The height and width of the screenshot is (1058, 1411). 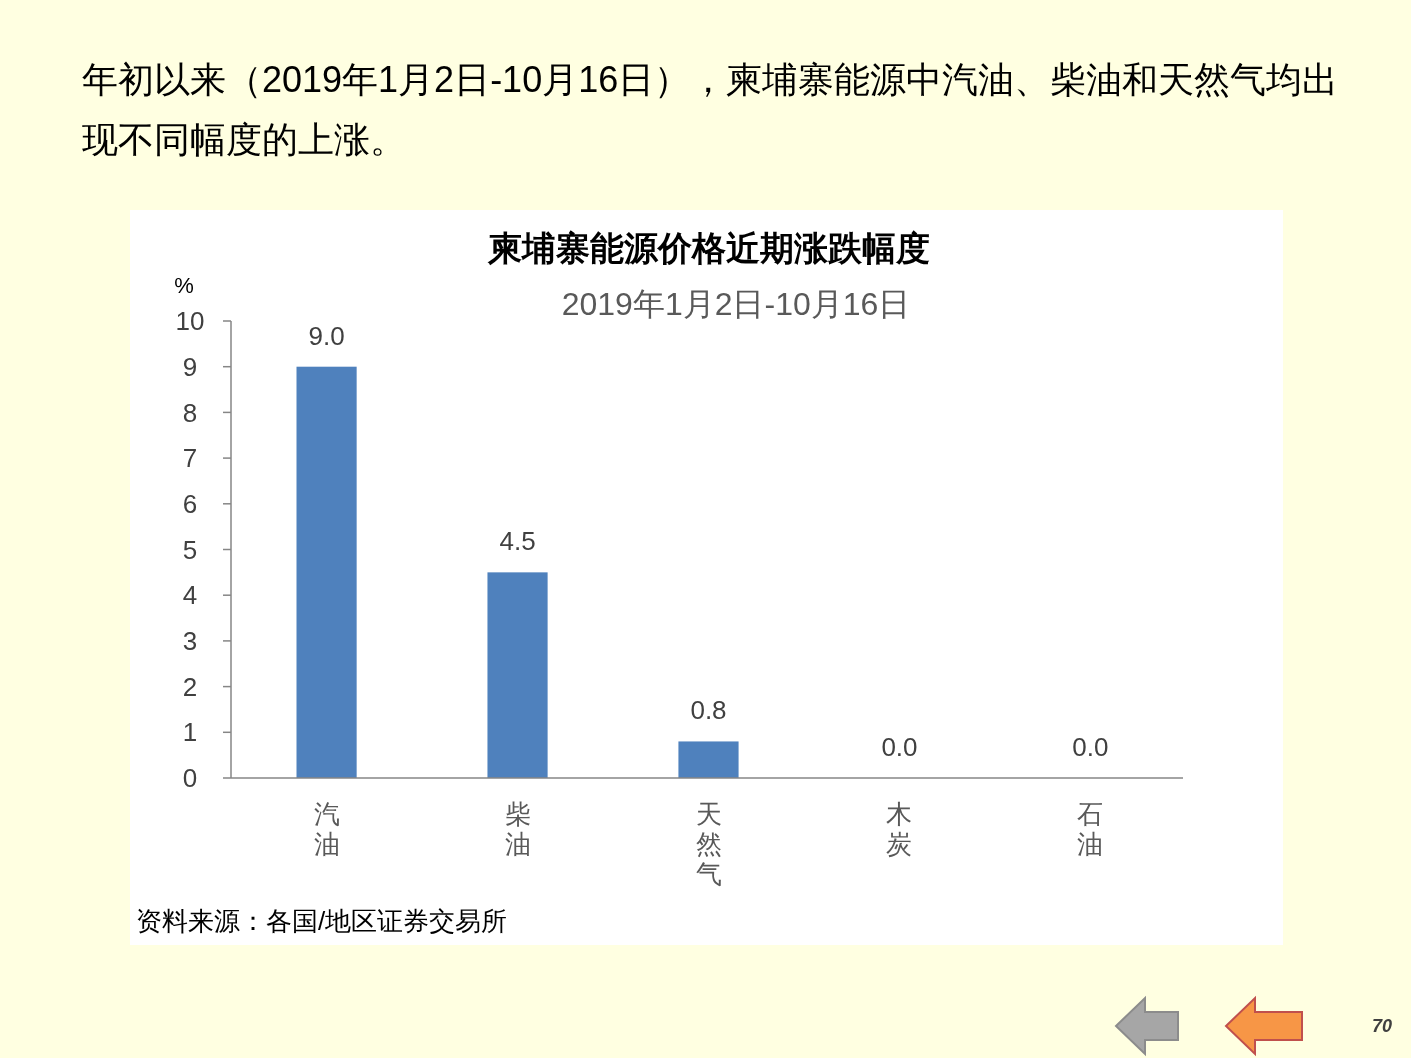 What do you see at coordinates (711, 110) in the screenshot?
I see `text: 年初以来（2019年1月2日-10月16日），柬埔寨能源中汽油、柴油和天然气均出现不同幅度的上涨。` at bounding box center [711, 110].